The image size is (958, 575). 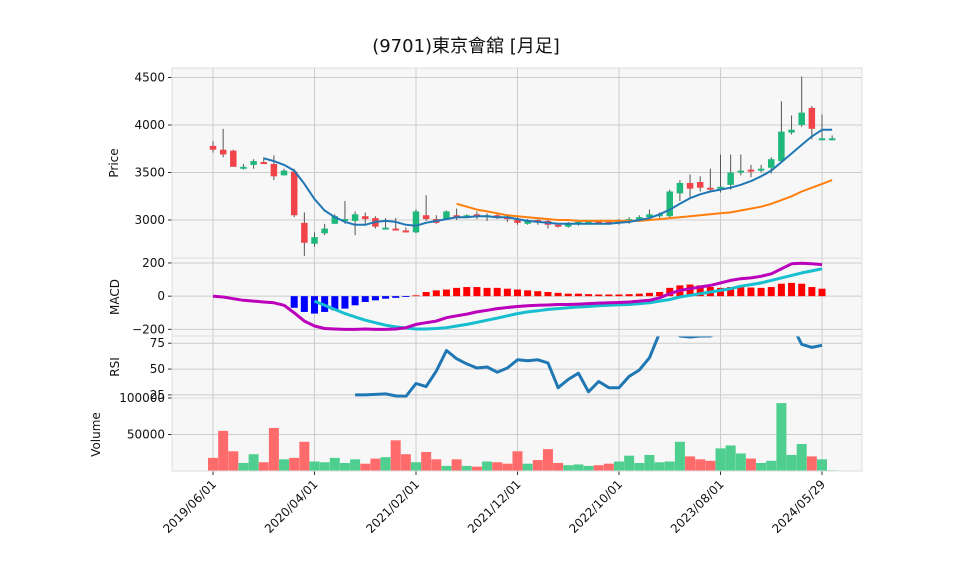 What do you see at coordinates (589, 367) in the screenshot?
I see `rsi-marks` at bounding box center [589, 367].